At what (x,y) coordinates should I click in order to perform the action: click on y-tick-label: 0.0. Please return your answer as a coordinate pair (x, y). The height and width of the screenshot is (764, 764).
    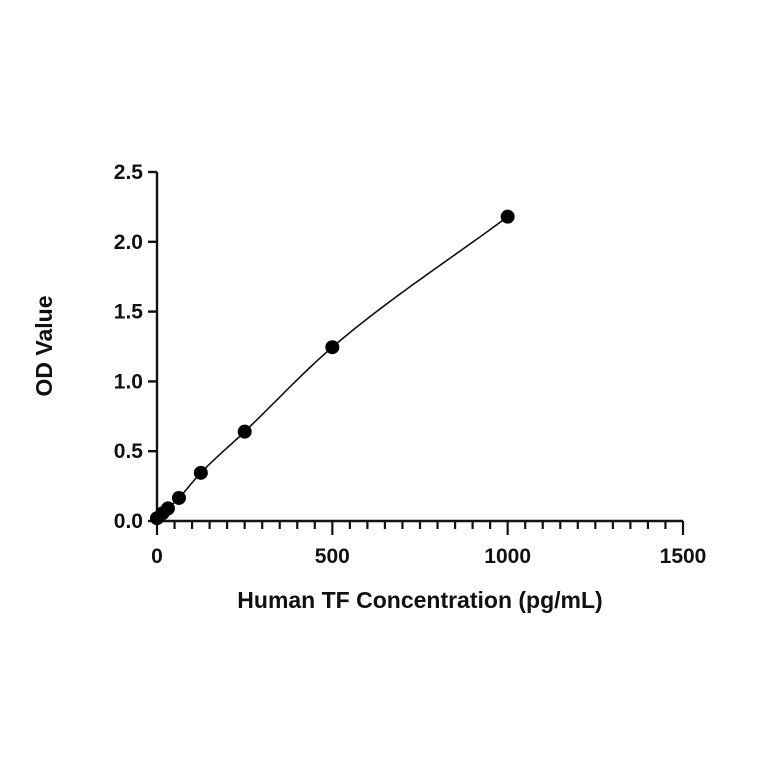
    Looking at the image, I should click on (128, 521).